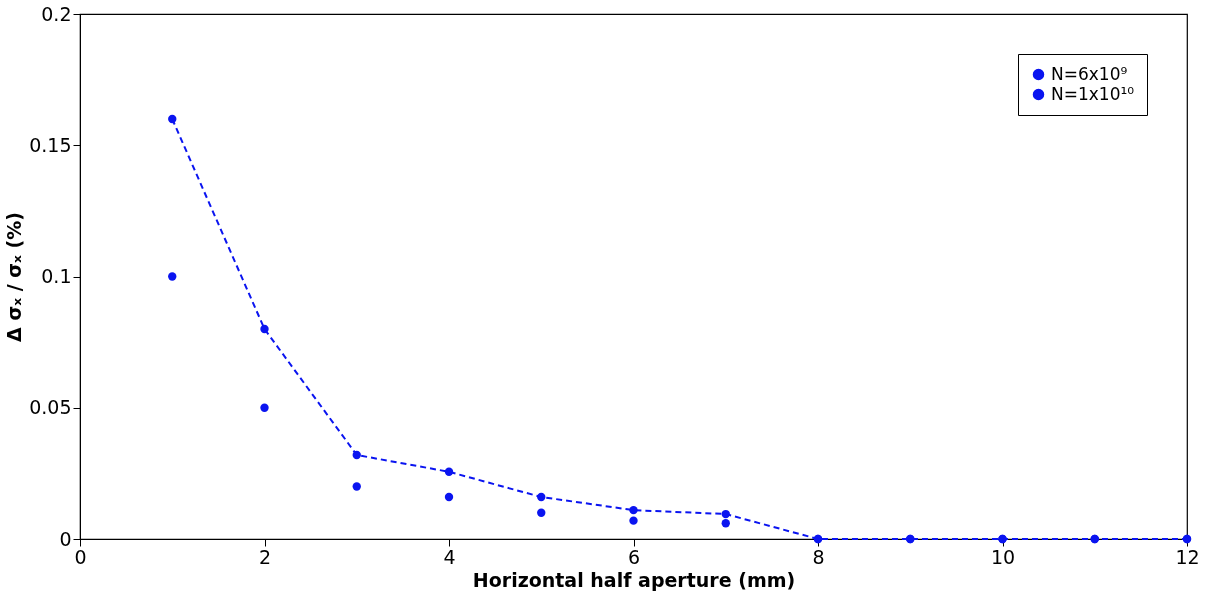 The image size is (1215, 601). I want to click on x-tick-label: 12, so click(1187, 556).